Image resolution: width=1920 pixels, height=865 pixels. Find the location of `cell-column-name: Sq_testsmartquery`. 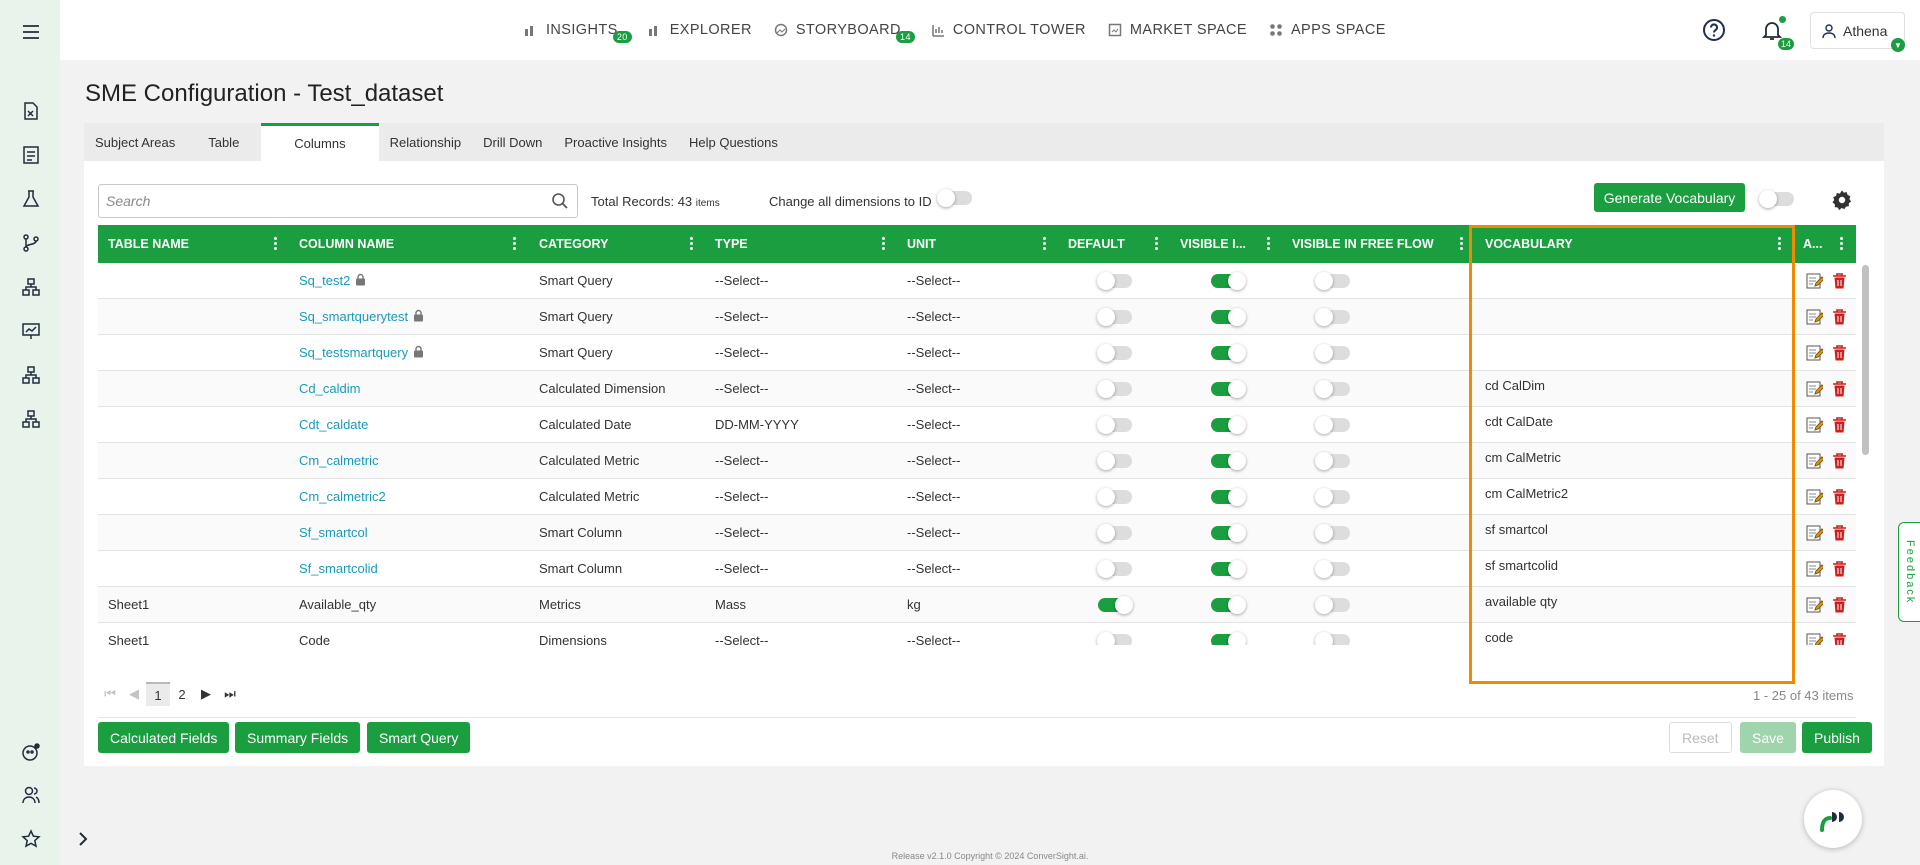

cell-column-name: Sq_testsmartquery is located at coordinates (356, 353).